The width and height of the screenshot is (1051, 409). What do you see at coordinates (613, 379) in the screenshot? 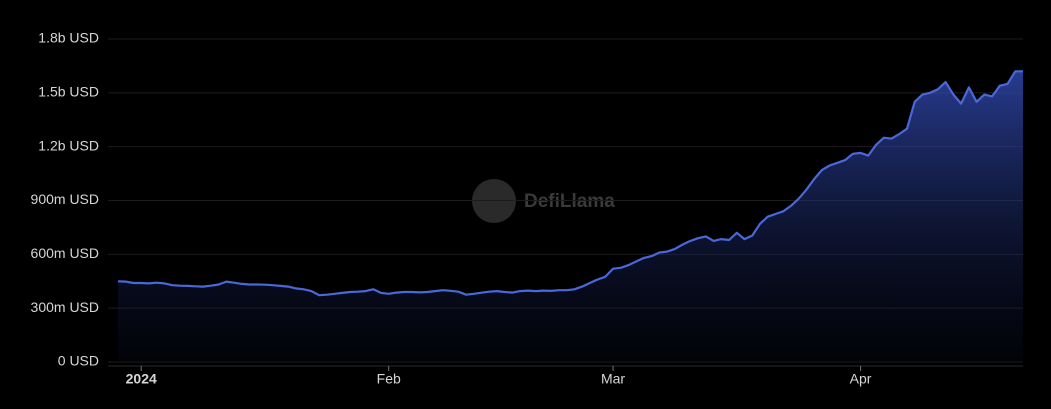
I see `x-tick-label: Mar` at bounding box center [613, 379].